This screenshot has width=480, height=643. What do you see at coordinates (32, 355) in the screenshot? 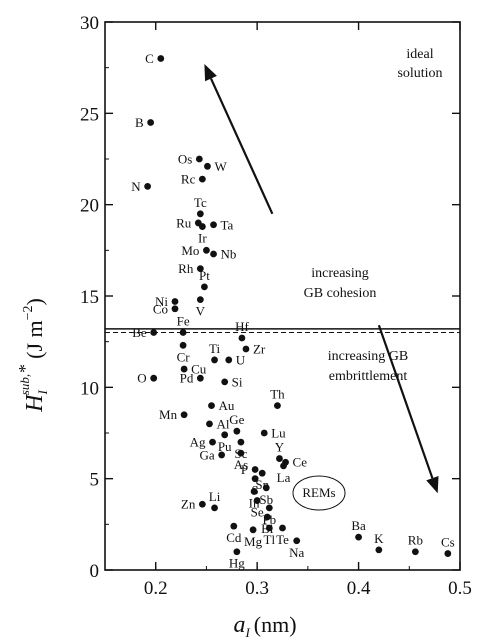
I see `svg-text:HIsub,*(J m−2): HIsub,* (J m−2)` at bounding box center [32, 355].